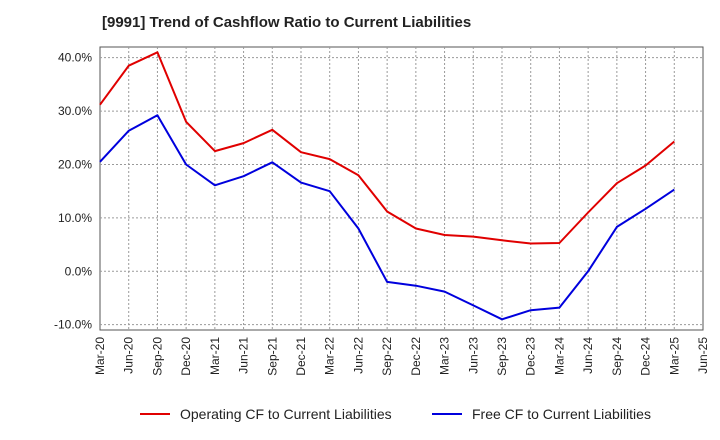  I want to click on x-tick-label: Jun-21, so click(244, 355).